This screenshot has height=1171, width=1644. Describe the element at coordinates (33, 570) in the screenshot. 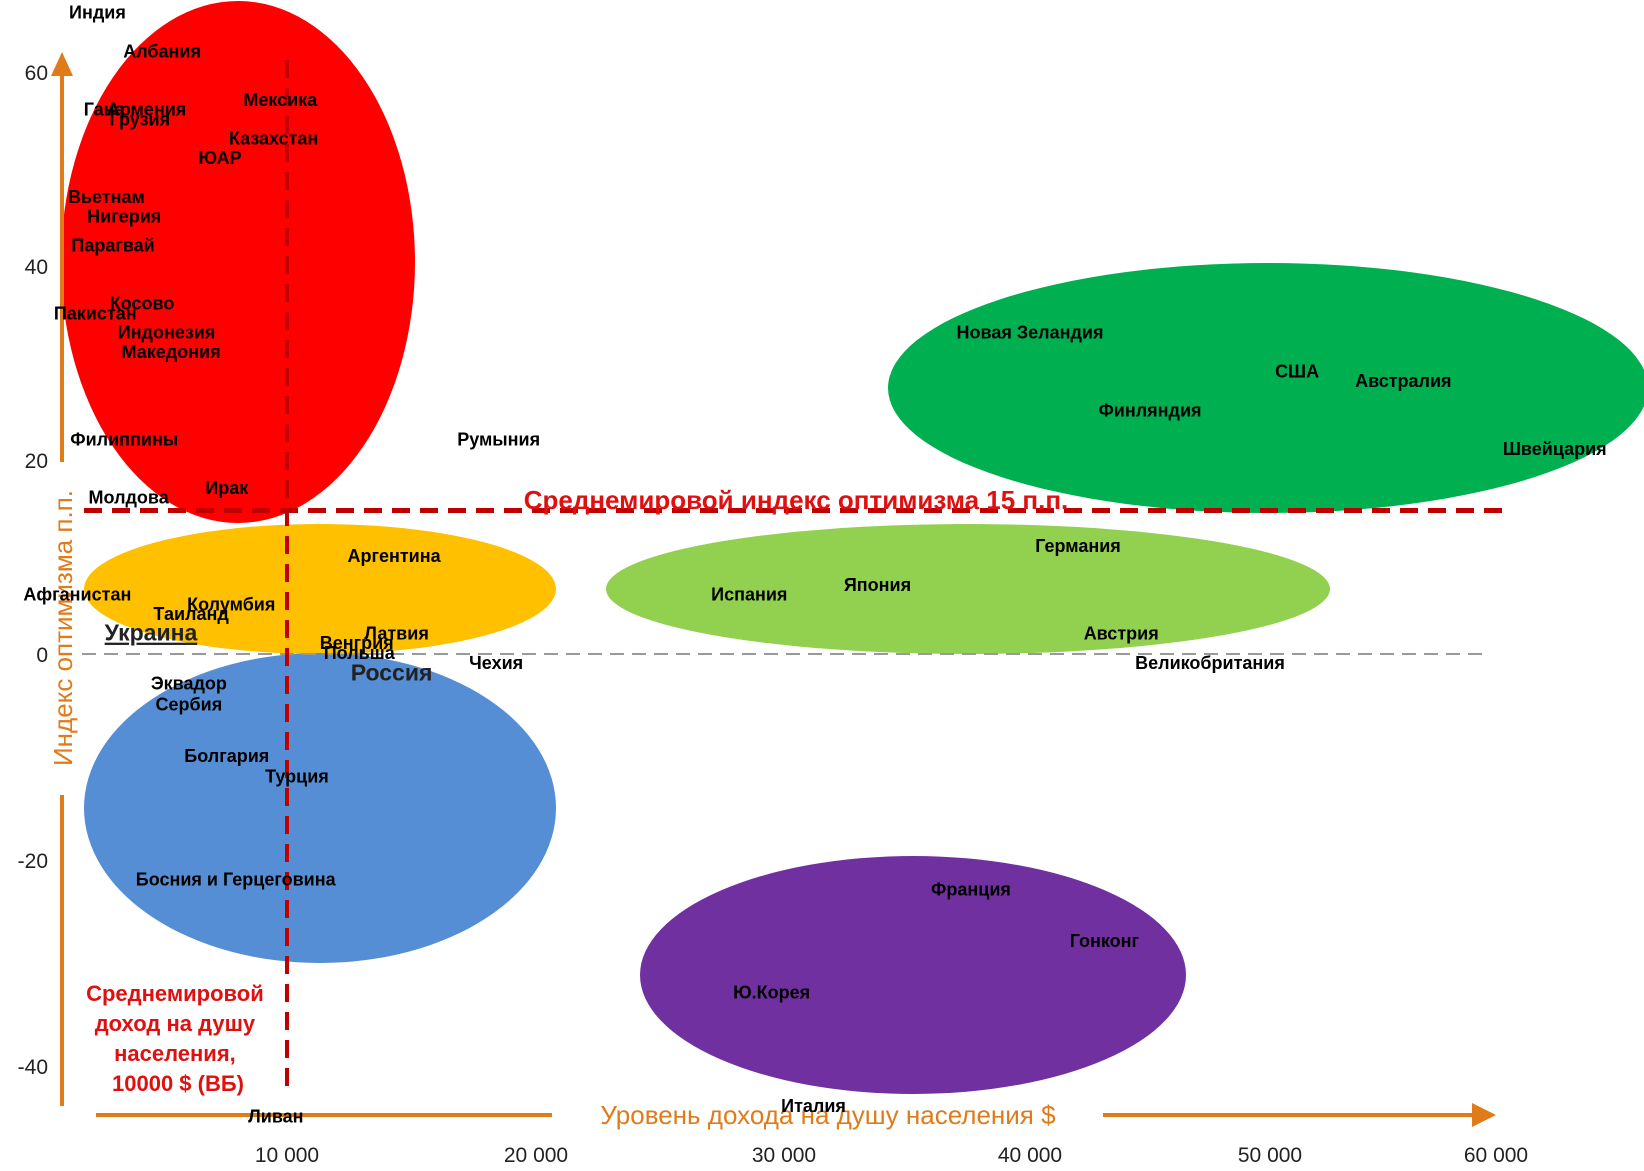

I see `y-tick-labels: 60 40 20 0 -20 -40` at that location.